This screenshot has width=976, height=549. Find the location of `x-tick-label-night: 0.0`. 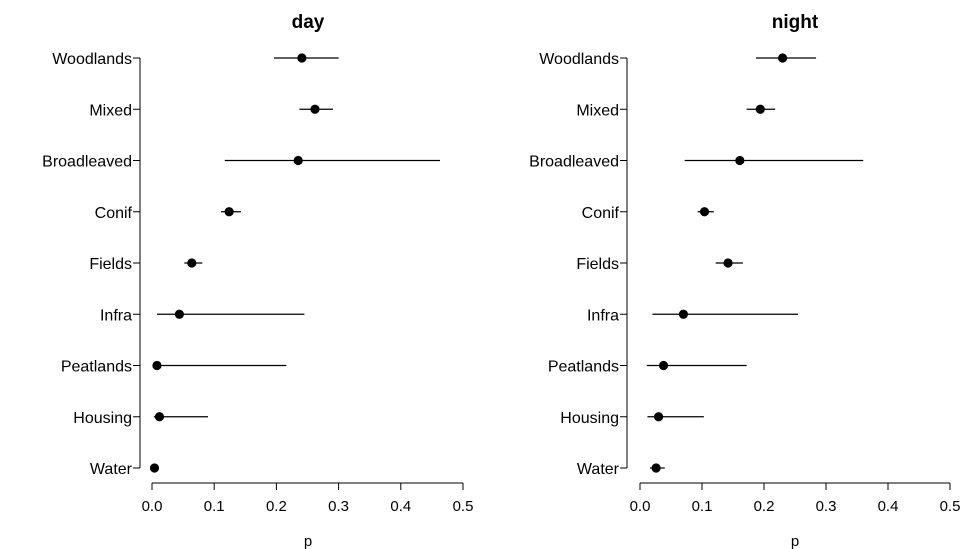

x-tick-label-night: 0.0 is located at coordinates (640, 506).